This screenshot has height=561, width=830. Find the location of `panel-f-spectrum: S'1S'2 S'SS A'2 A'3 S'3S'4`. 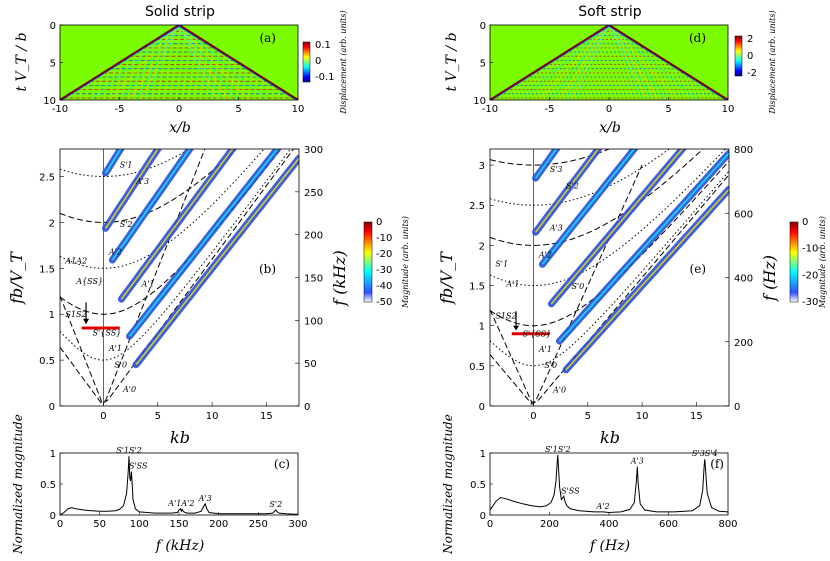

panel-f-spectrum: S'1S'2 S'SS A'2 A'3 S'3S'4 is located at coordinates (609, 479).